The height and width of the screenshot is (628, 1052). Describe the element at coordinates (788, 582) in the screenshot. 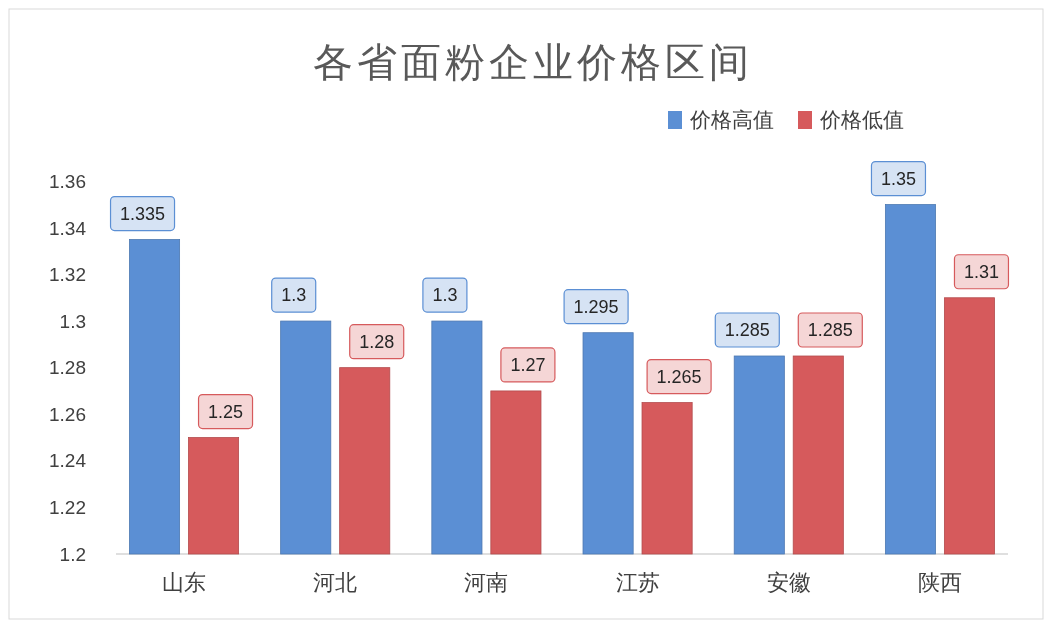

I see `x-tick-label: 安徽` at that location.